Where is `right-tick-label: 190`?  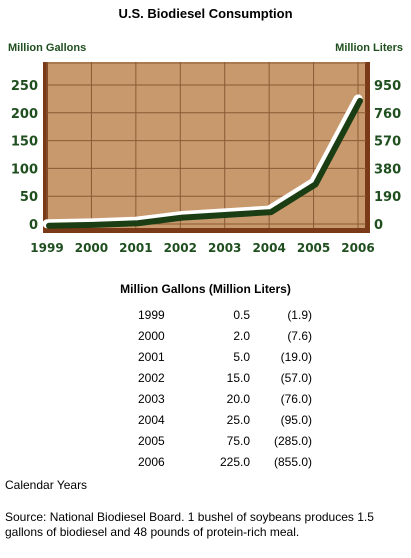
right-tick-label: 190 is located at coordinates (387, 197).